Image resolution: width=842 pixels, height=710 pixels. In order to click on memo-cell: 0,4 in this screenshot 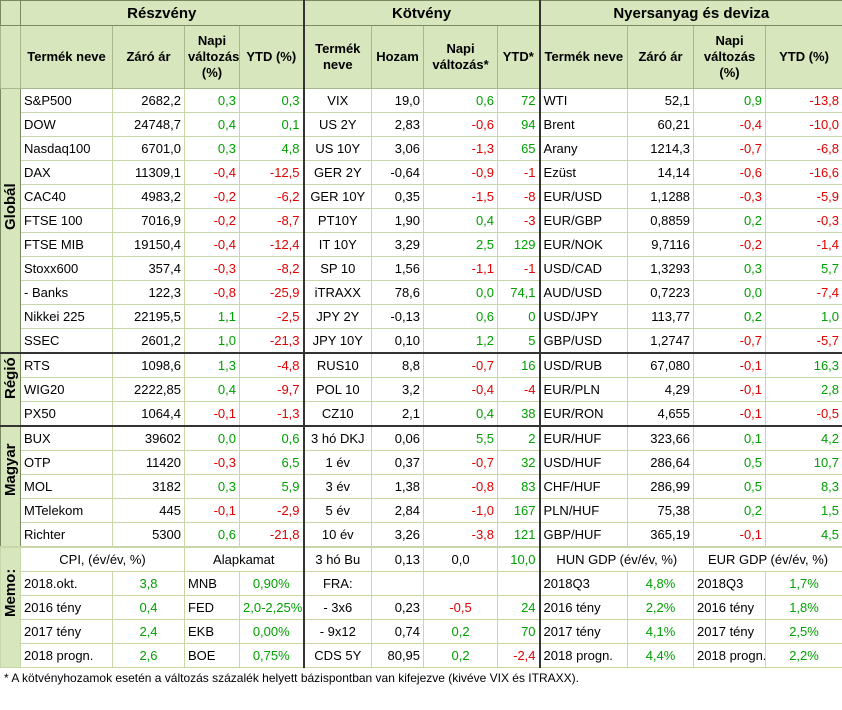, I will do `click(148, 607)`.